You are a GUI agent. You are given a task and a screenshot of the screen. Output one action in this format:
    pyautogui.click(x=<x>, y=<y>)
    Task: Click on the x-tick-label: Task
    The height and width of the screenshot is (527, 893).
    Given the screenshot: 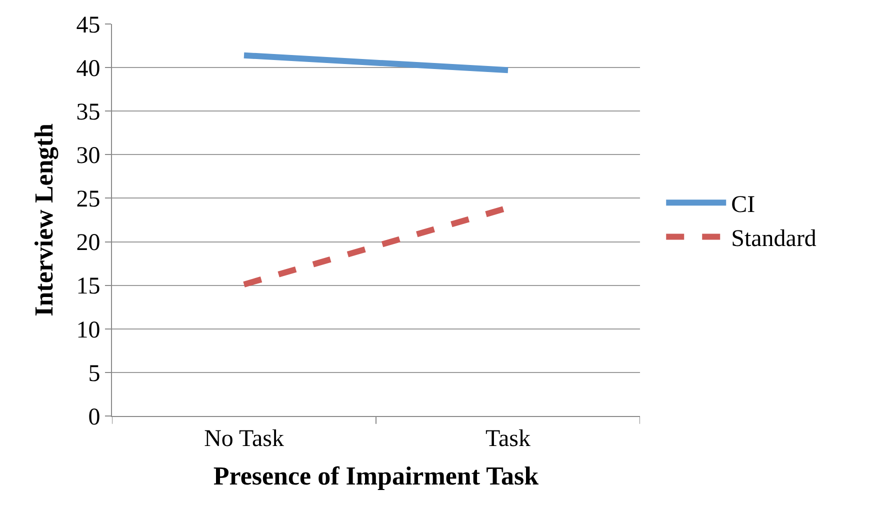 What is the action you would take?
    pyautogui.click(x=508, y=439)
    